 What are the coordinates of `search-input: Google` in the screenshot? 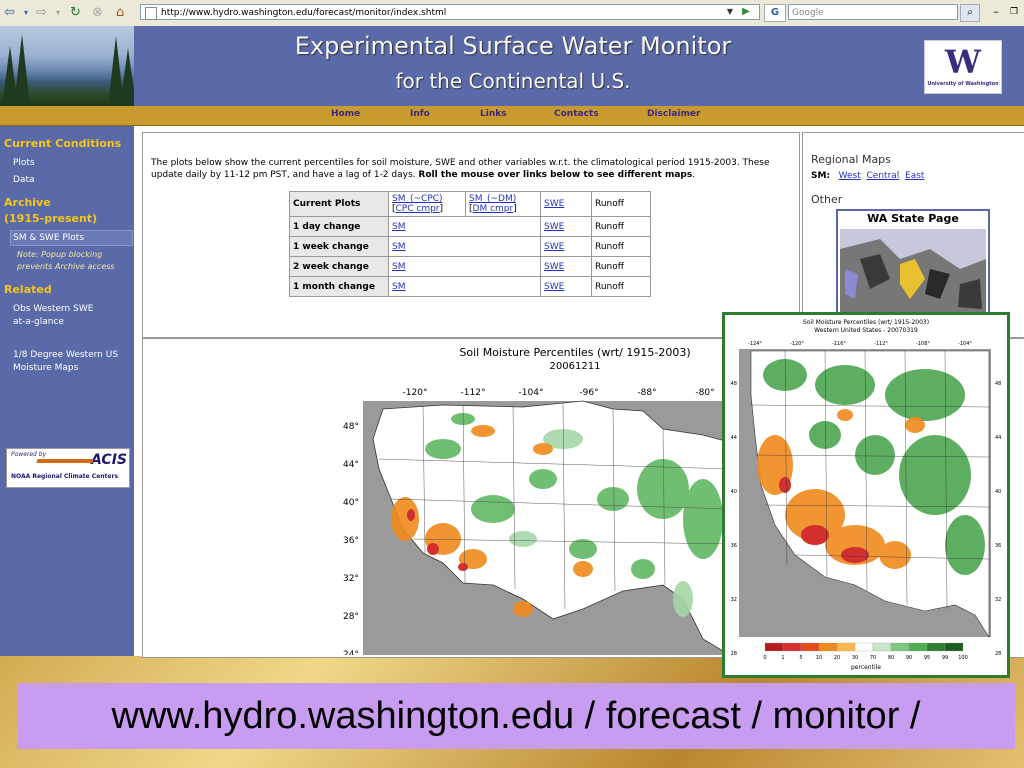 It's located at (873, 12).